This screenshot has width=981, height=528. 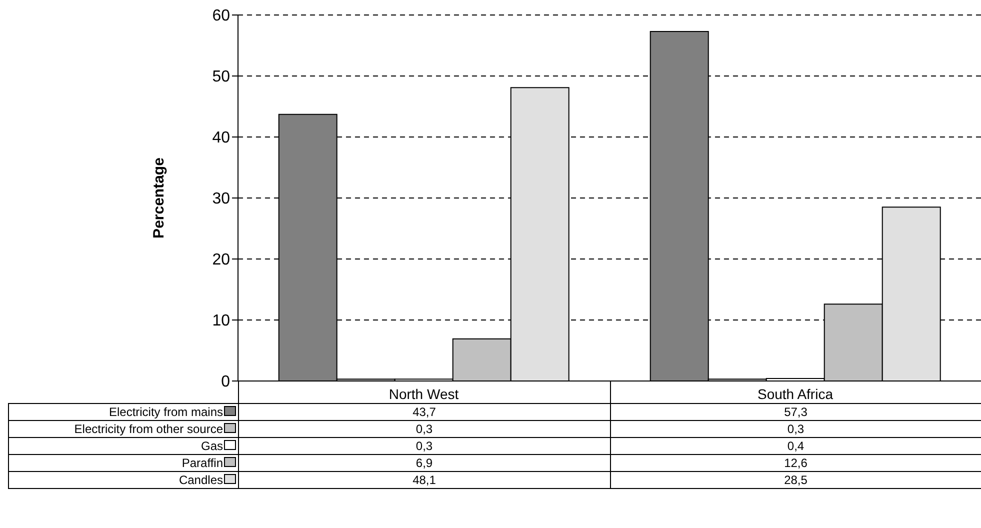 I want to click on legend-label: Paraffin, so click(x=202, y=463).